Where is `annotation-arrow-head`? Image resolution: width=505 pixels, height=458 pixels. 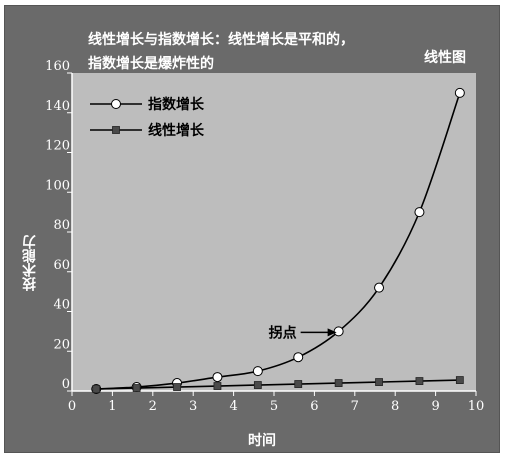
annotation-arrow-head is located at coordinates (332, 332).